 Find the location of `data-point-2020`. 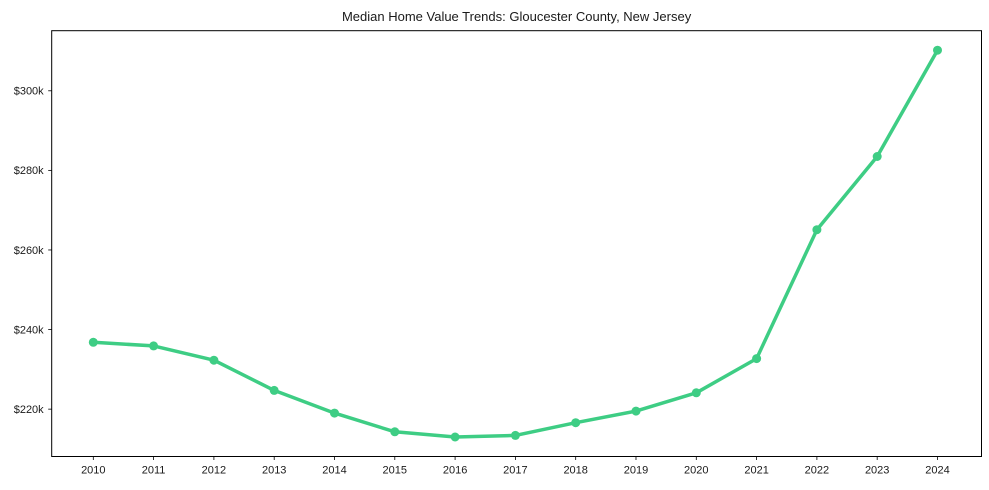

data-point-2020 is located at coordinates (696, 393).